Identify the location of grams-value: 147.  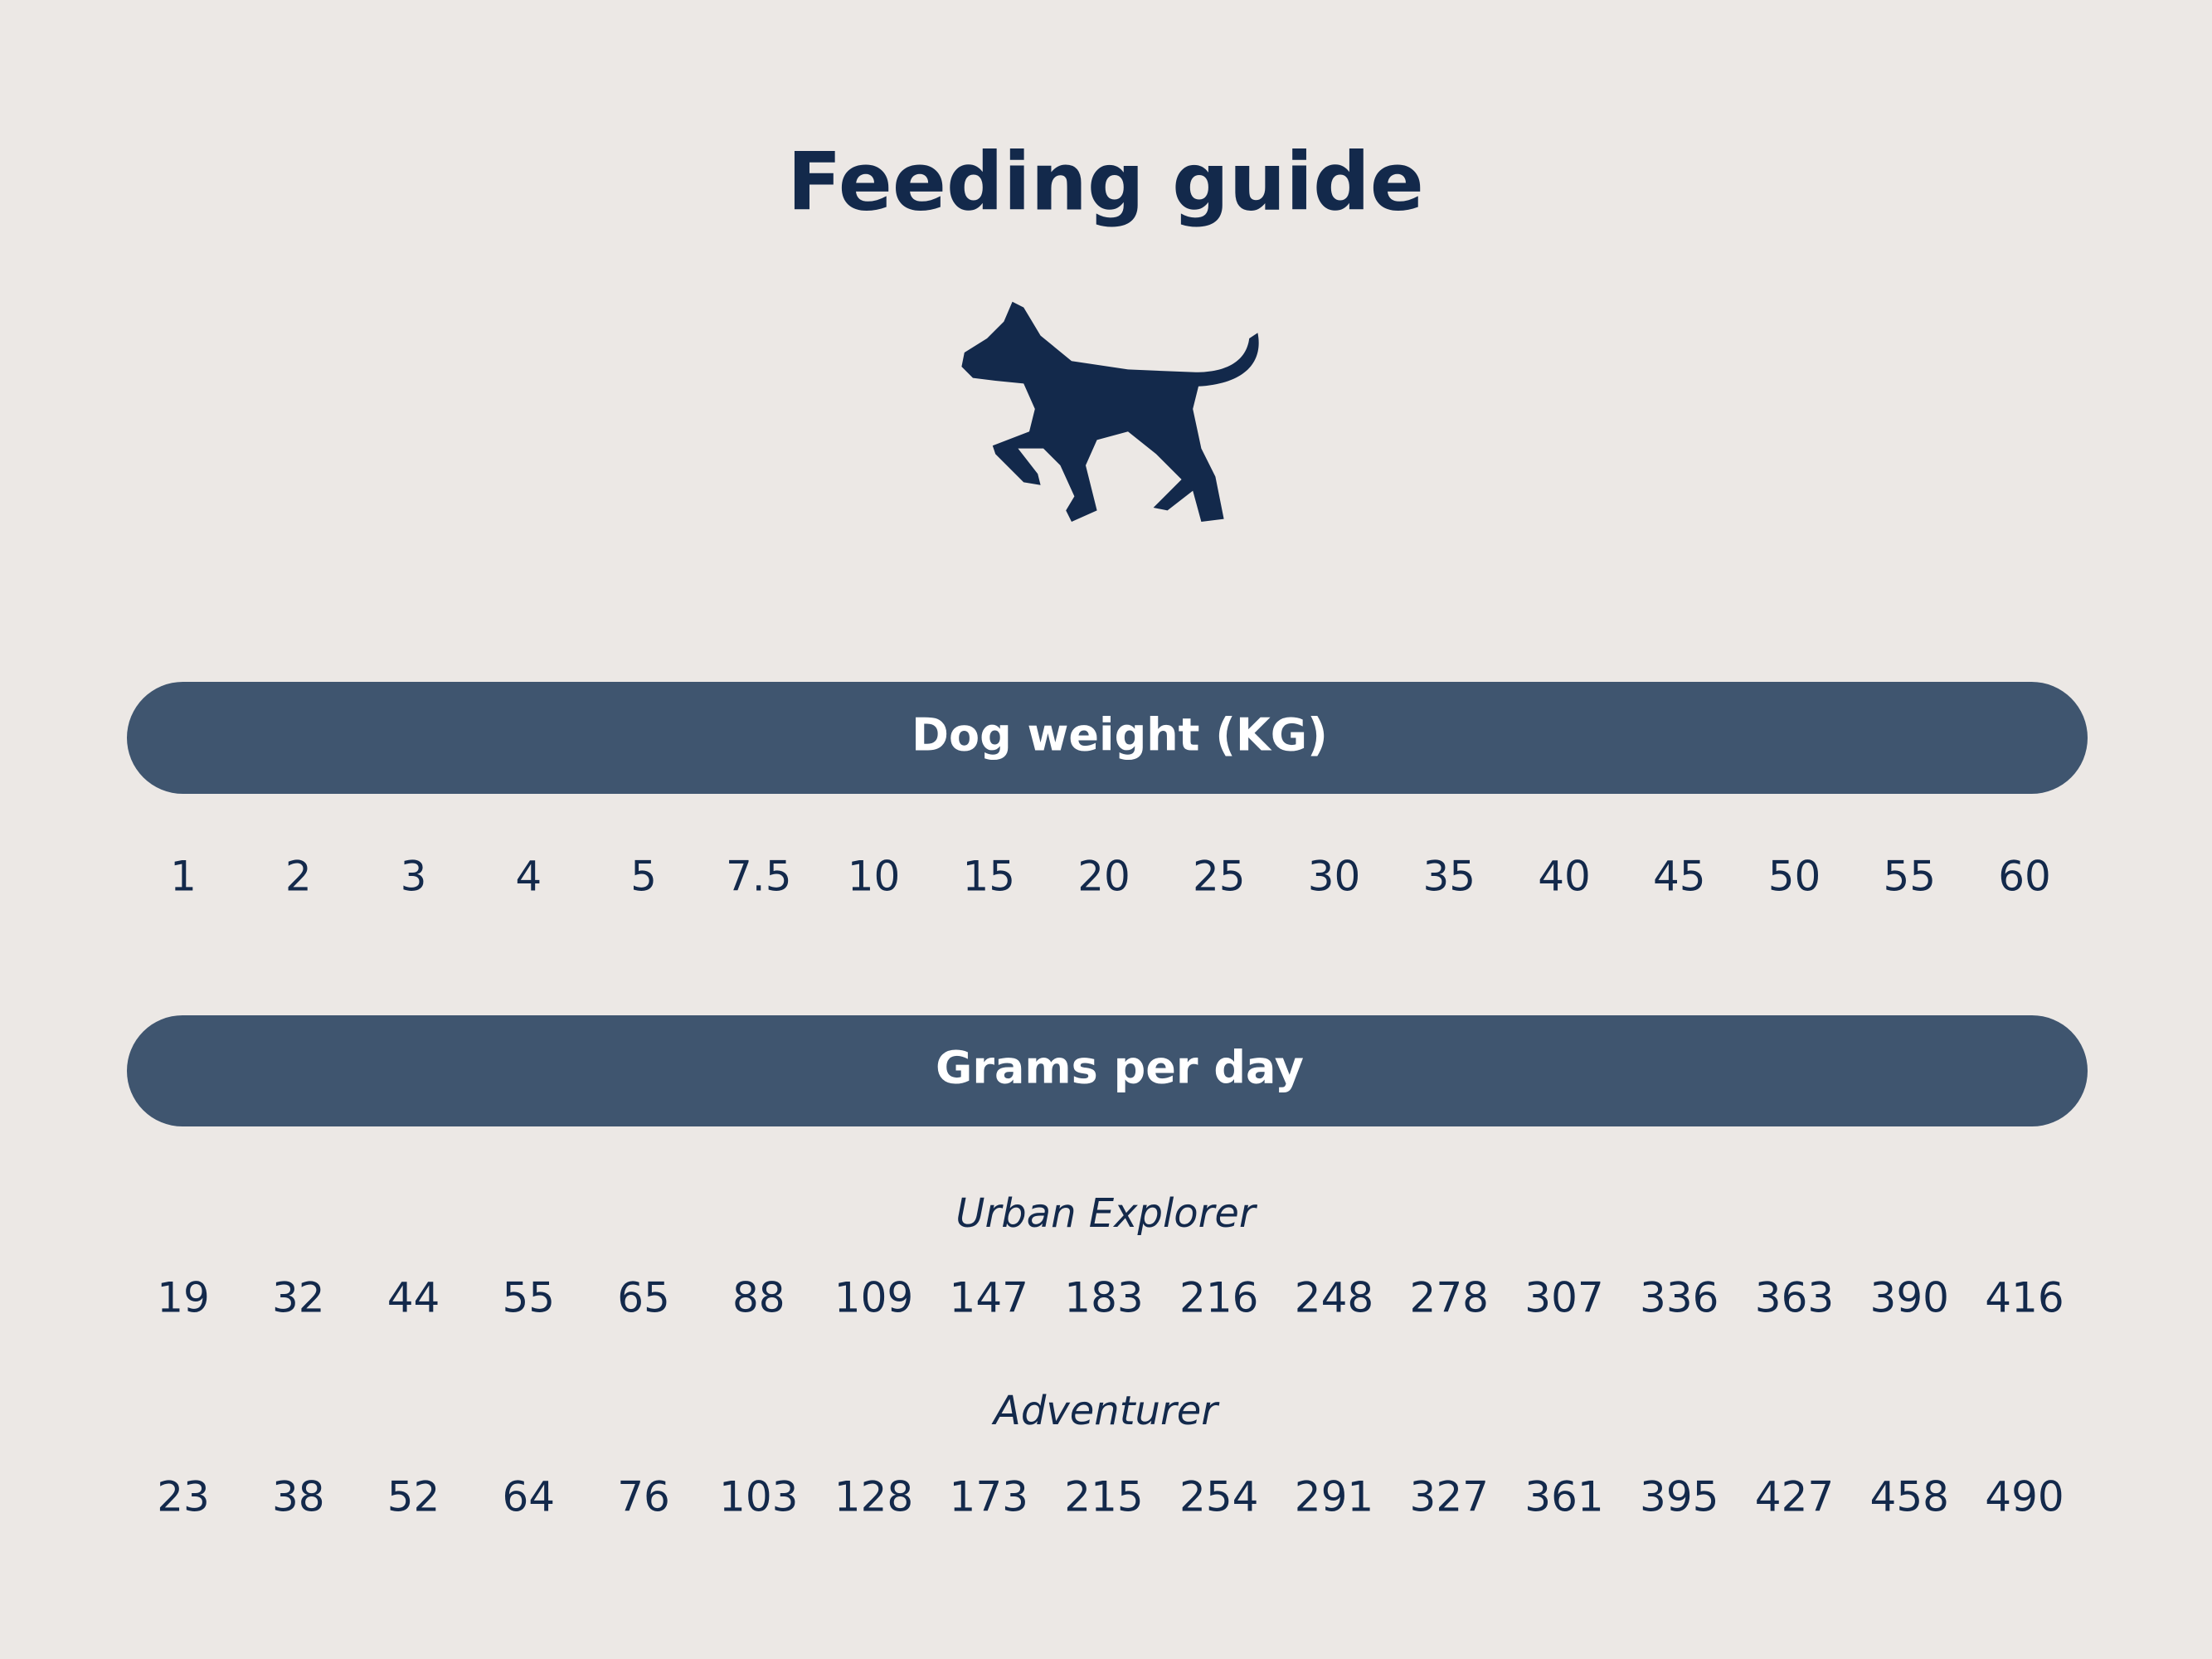
(989, 1298).